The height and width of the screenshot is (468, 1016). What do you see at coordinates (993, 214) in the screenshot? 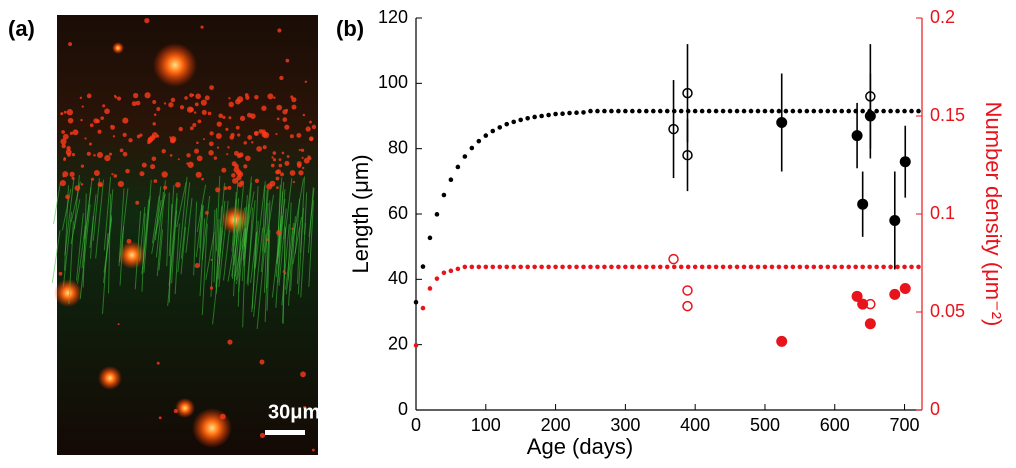
I see `y2-axis-label: Number density (μm⁻²)` at bounding box center [993, 214].